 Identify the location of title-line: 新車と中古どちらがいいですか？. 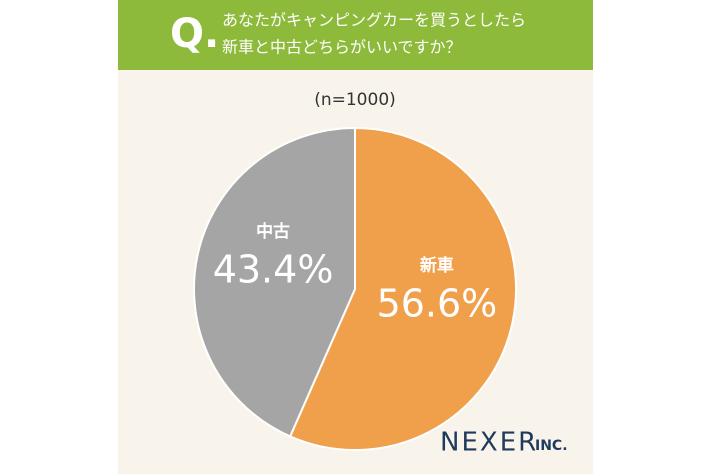
(342, 47).